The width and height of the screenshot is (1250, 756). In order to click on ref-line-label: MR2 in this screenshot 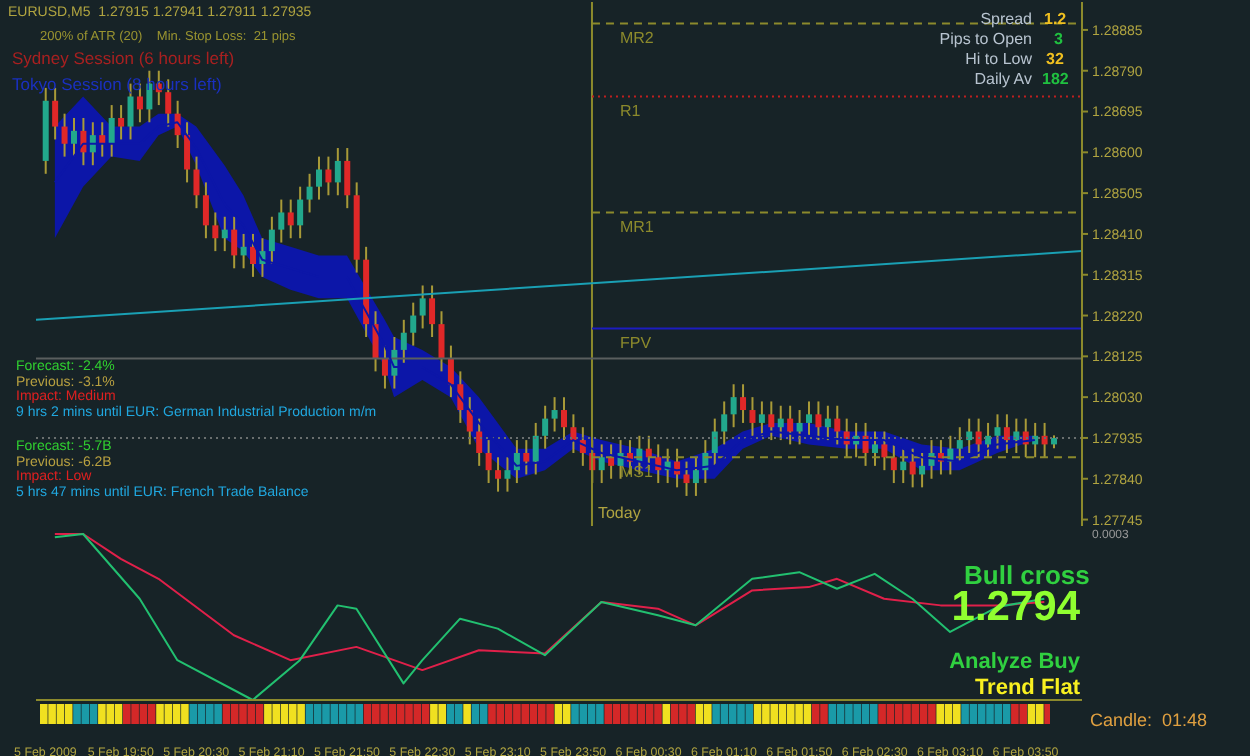, I will do `click(637, 38)`.